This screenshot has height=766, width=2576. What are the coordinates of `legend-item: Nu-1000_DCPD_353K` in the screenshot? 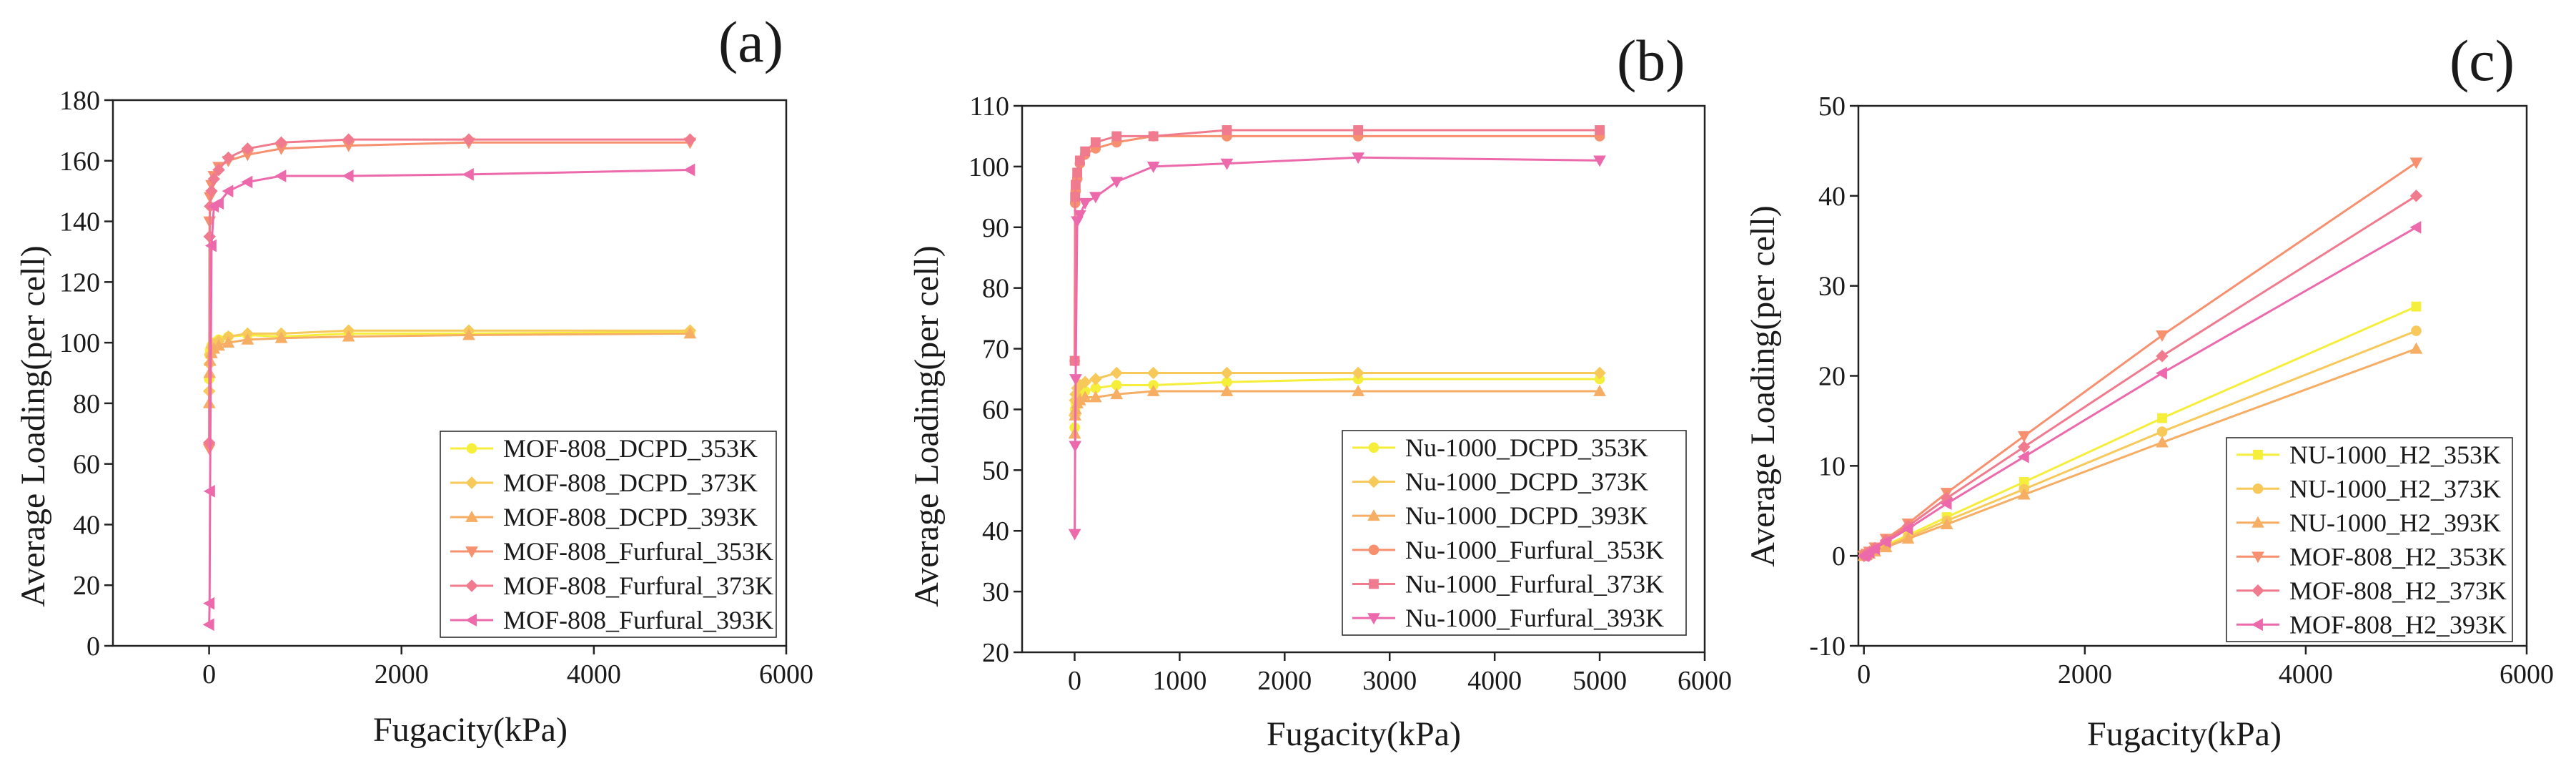 It's located at (1500, 447).